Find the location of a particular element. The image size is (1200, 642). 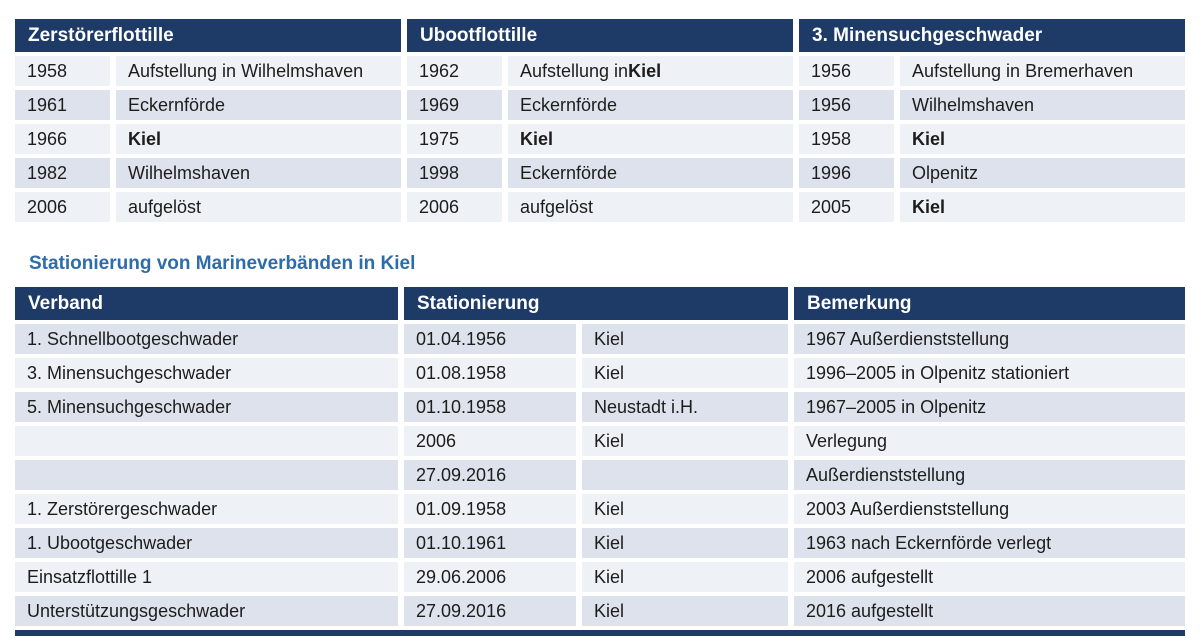

table-row: 1966 Kiel is located at coordinates (208, 139).